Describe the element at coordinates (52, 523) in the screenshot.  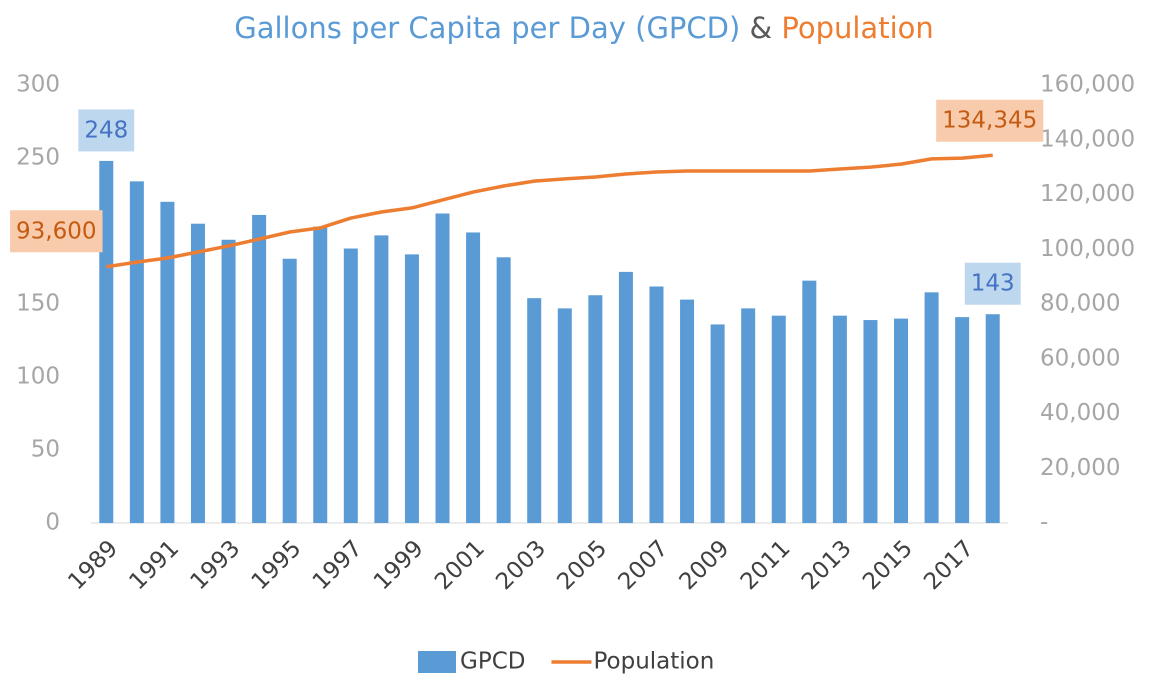
I see `y-tick-label: 0` at that location.